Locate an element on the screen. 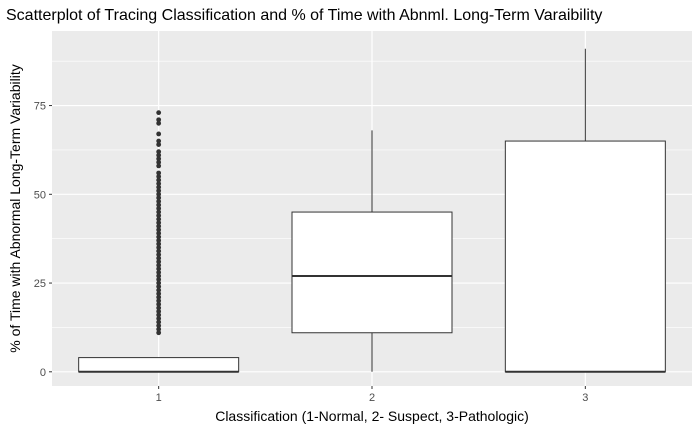 The height and width of the screenshot is (432, 700). x-tick-label: 3 is located at coordinates (585, 398).